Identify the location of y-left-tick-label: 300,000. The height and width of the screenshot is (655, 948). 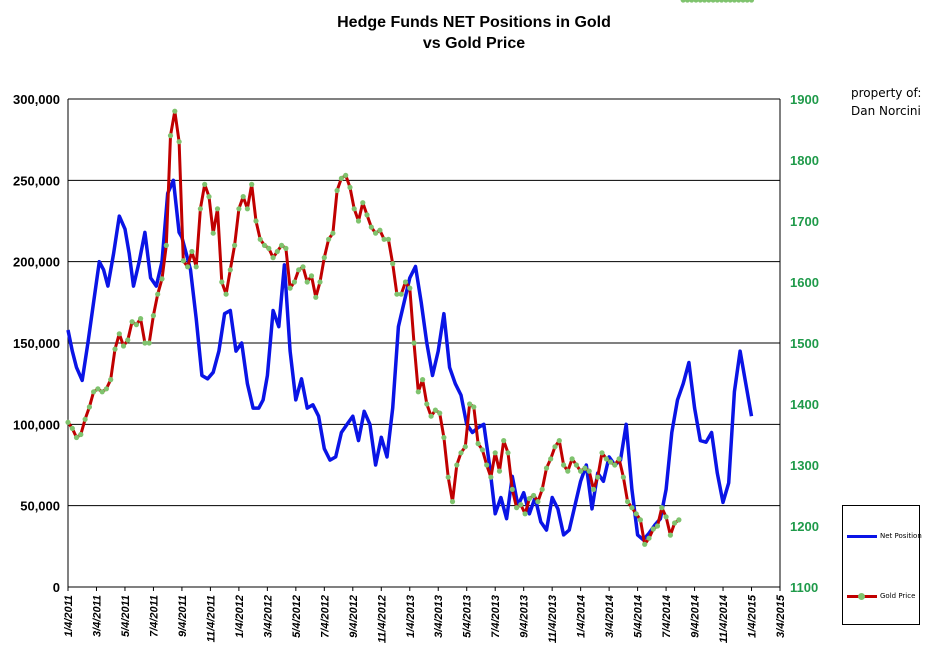
(36, 99).